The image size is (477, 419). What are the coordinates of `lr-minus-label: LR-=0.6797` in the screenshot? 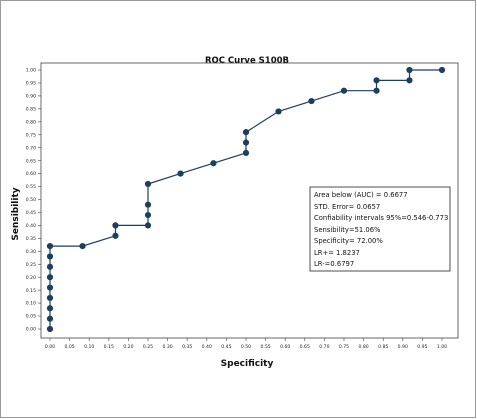 It's located at (334, 264).